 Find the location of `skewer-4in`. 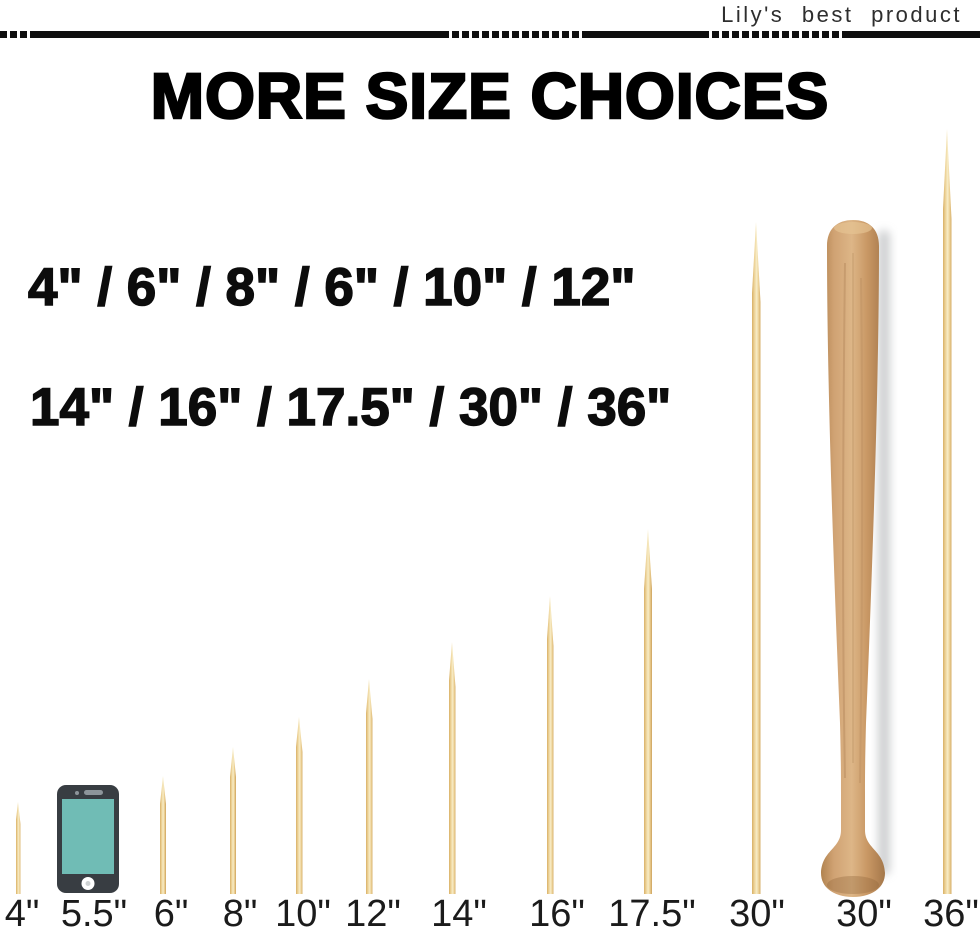

skewer-4in is located at coordinates (18, 848).